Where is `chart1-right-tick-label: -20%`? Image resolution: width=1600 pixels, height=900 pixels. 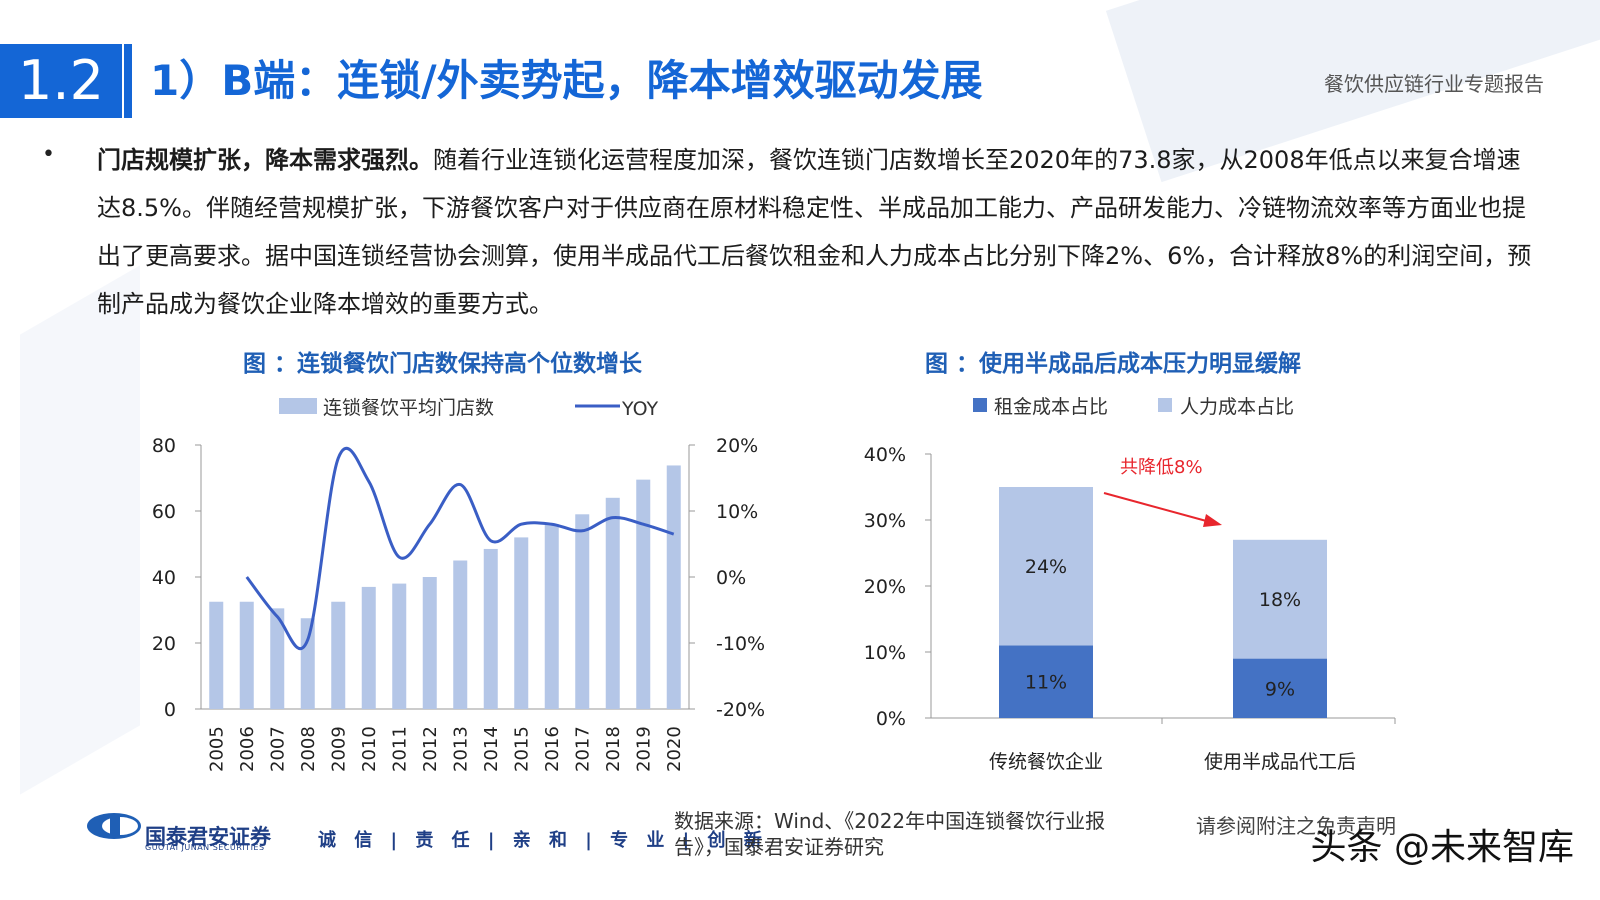 chart1-right-tick-label: -20% is located at coordinates (740, 710).